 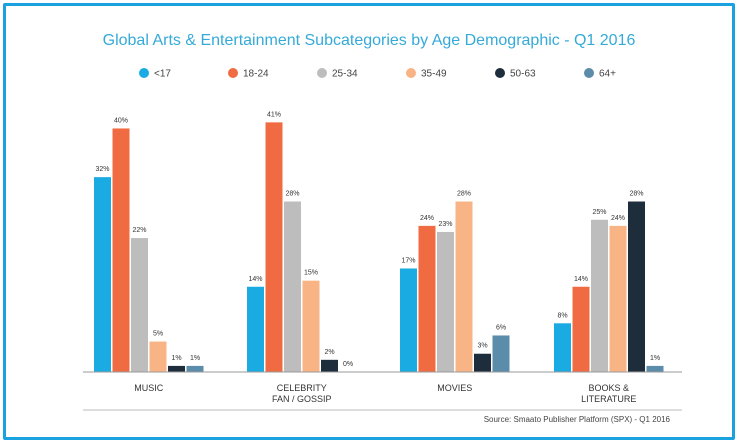 What do you see at coordinates (608, 388) in the screenshot?
I see `category-label-3: BOOKS &` at bounding box center [608, 388].